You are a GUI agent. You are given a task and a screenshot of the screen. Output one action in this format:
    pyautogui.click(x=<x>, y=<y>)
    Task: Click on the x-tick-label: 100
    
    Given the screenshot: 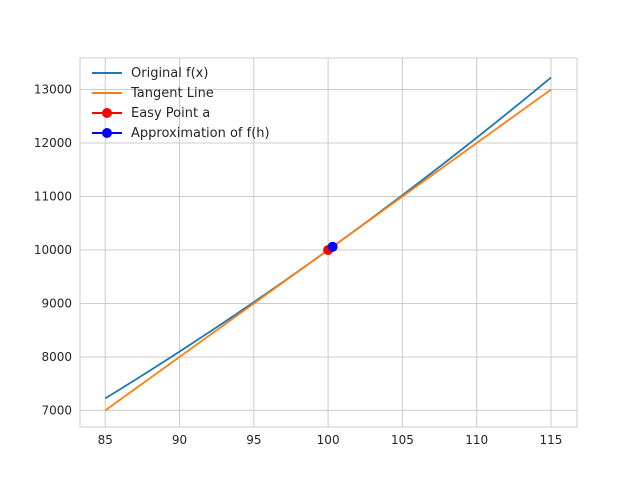 What is the action you would take?
    pyautogui.click(x=328, y=440)
    